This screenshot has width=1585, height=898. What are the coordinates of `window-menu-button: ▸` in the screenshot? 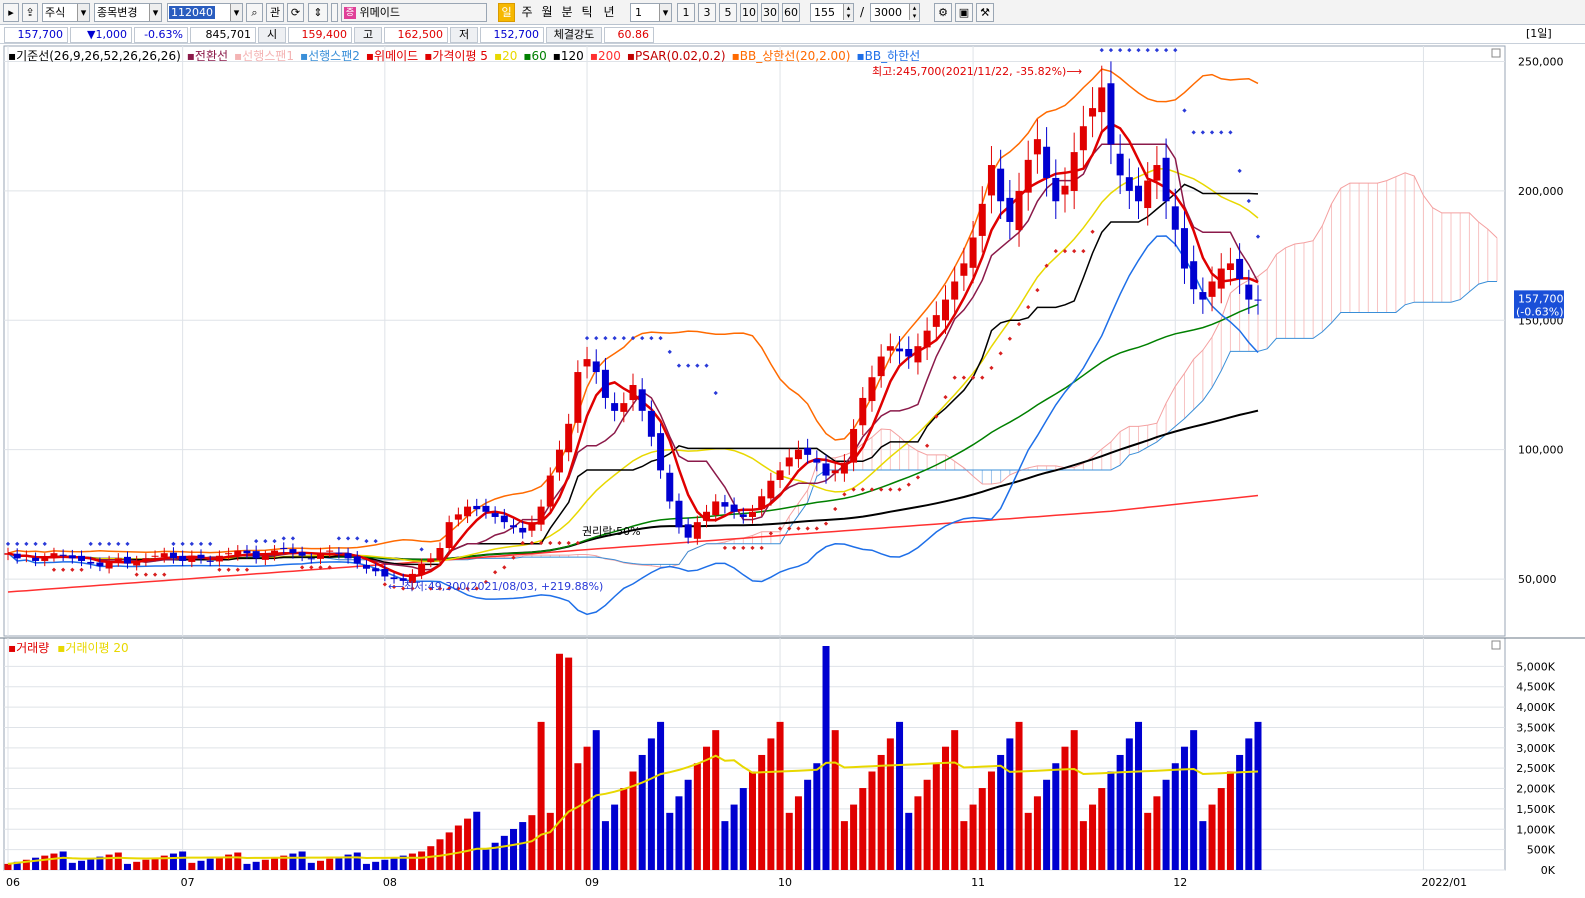 It's located at (11, 12).